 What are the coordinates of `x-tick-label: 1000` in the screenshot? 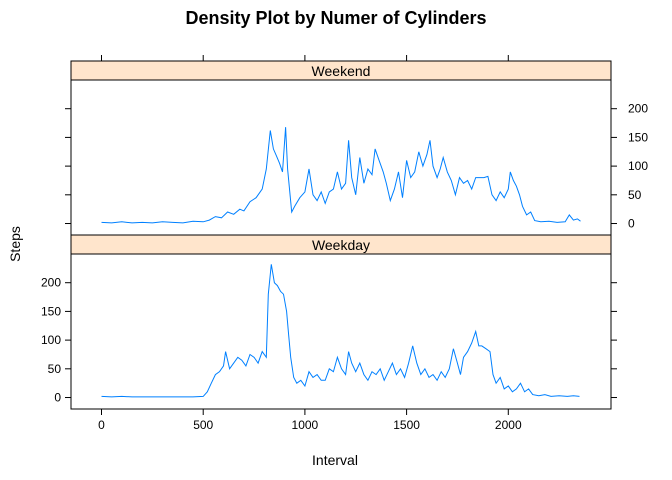 It's located at (305, 425).